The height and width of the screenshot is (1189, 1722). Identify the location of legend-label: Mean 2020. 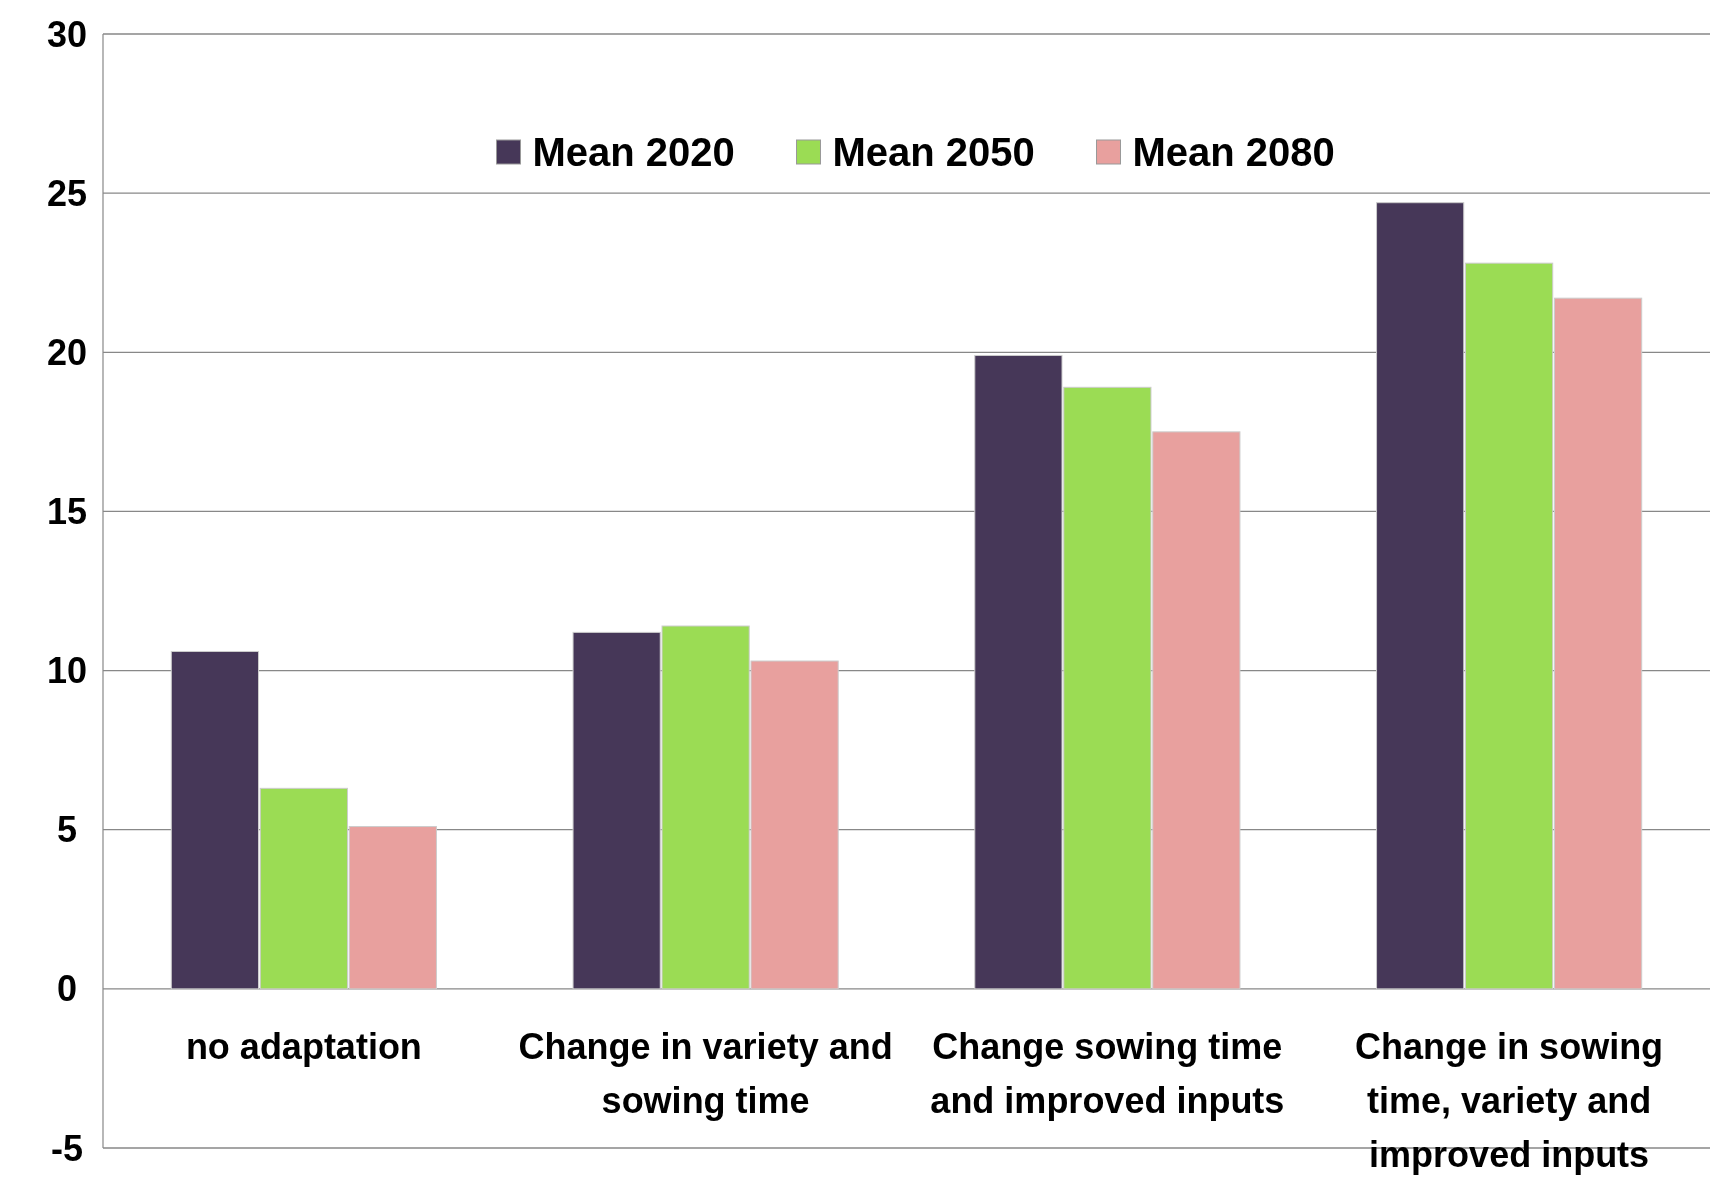
(633, 152).